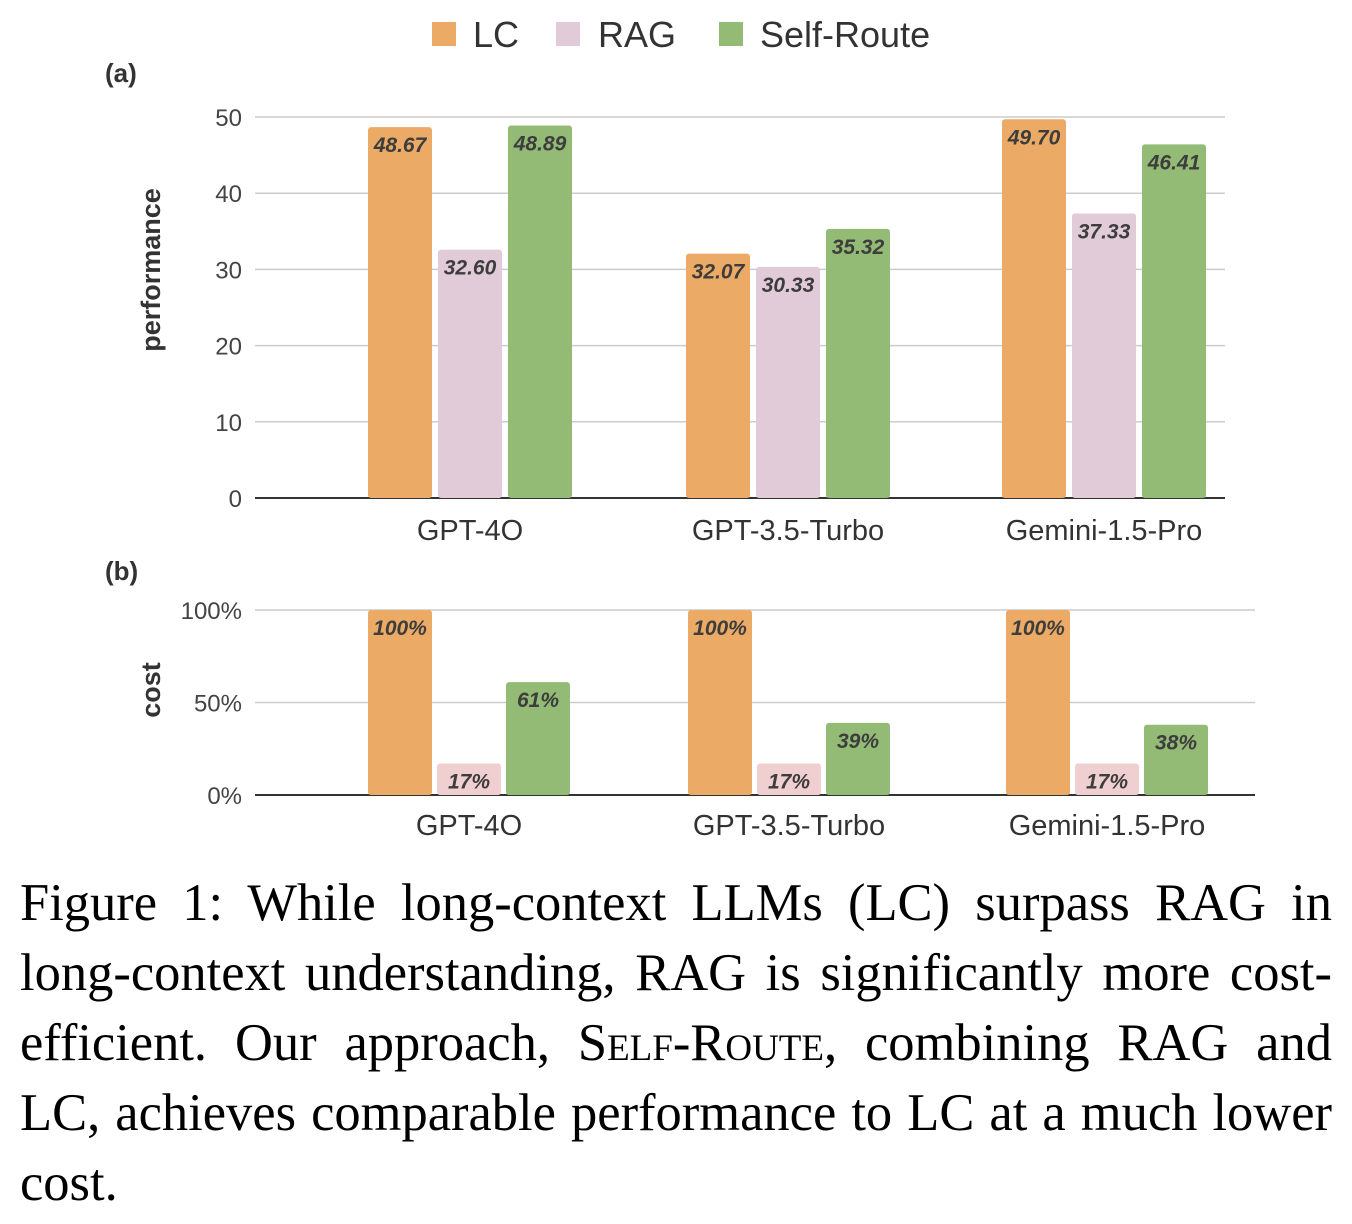 The height and width of the screenshot is (1224, 1352). I want to click on panel-b-y-axis-title: cost, so click(151, 690).